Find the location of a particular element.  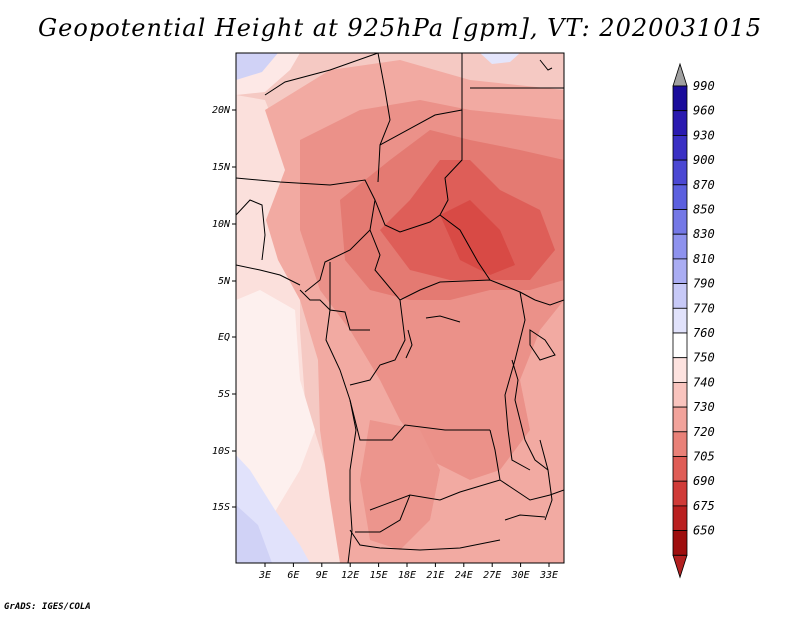

lat-label: 15S is located at coordinates (221, 507).